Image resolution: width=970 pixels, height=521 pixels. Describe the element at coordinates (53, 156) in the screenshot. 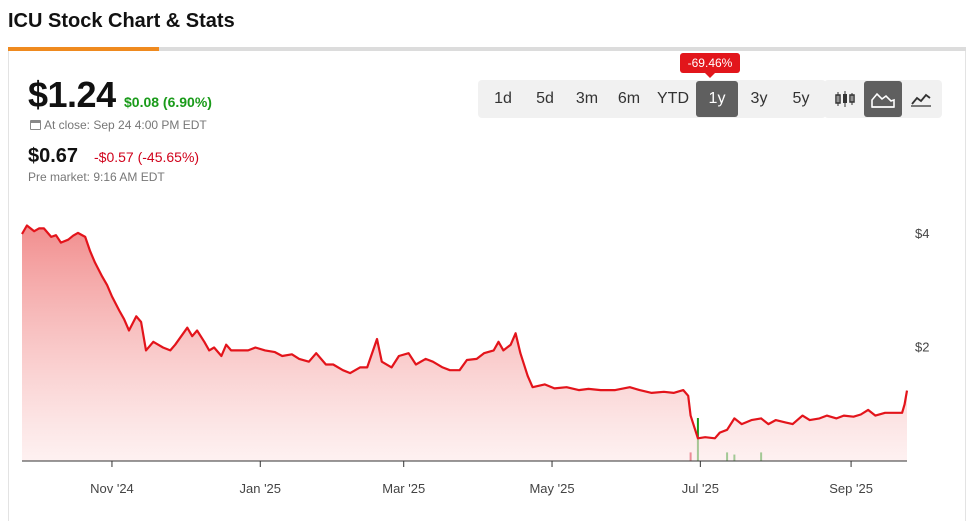

I see `premarket-price: $0.67` at that location.